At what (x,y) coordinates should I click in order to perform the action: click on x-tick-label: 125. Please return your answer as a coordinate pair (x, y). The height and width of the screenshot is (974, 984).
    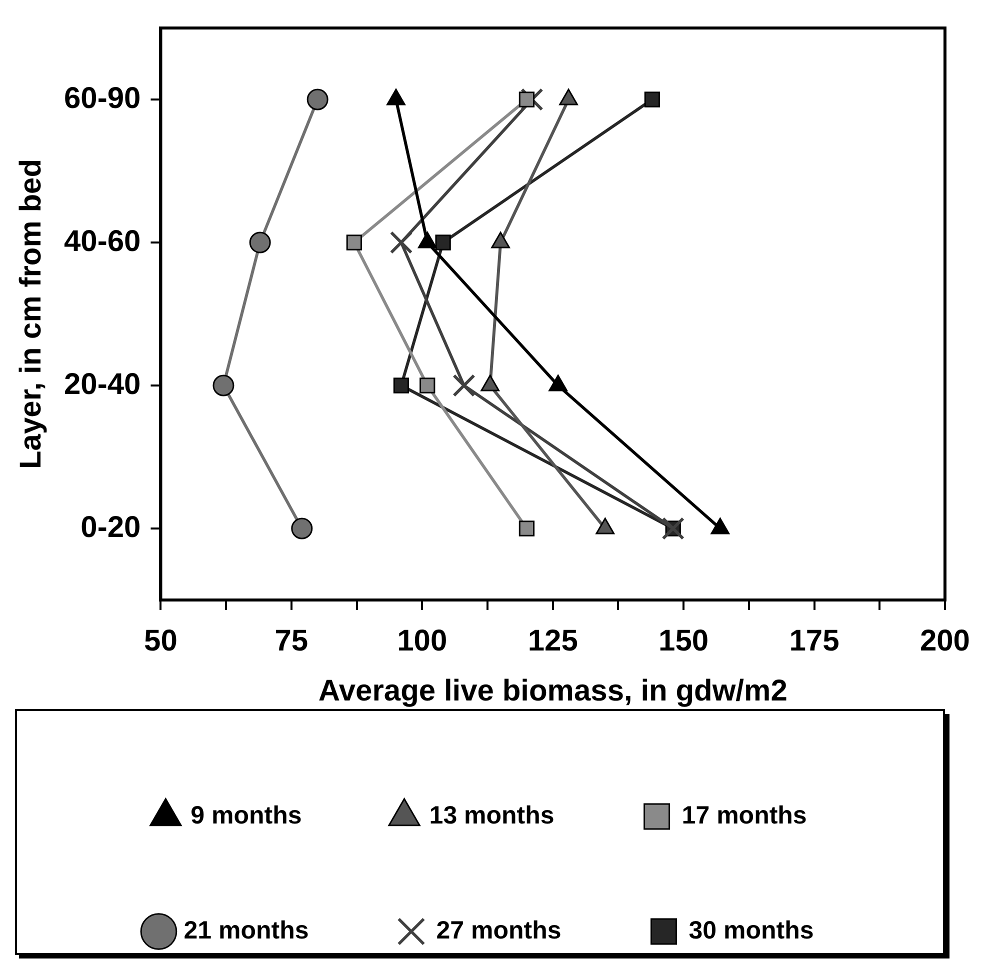
    Looking at the image, I should click on (553, 641).